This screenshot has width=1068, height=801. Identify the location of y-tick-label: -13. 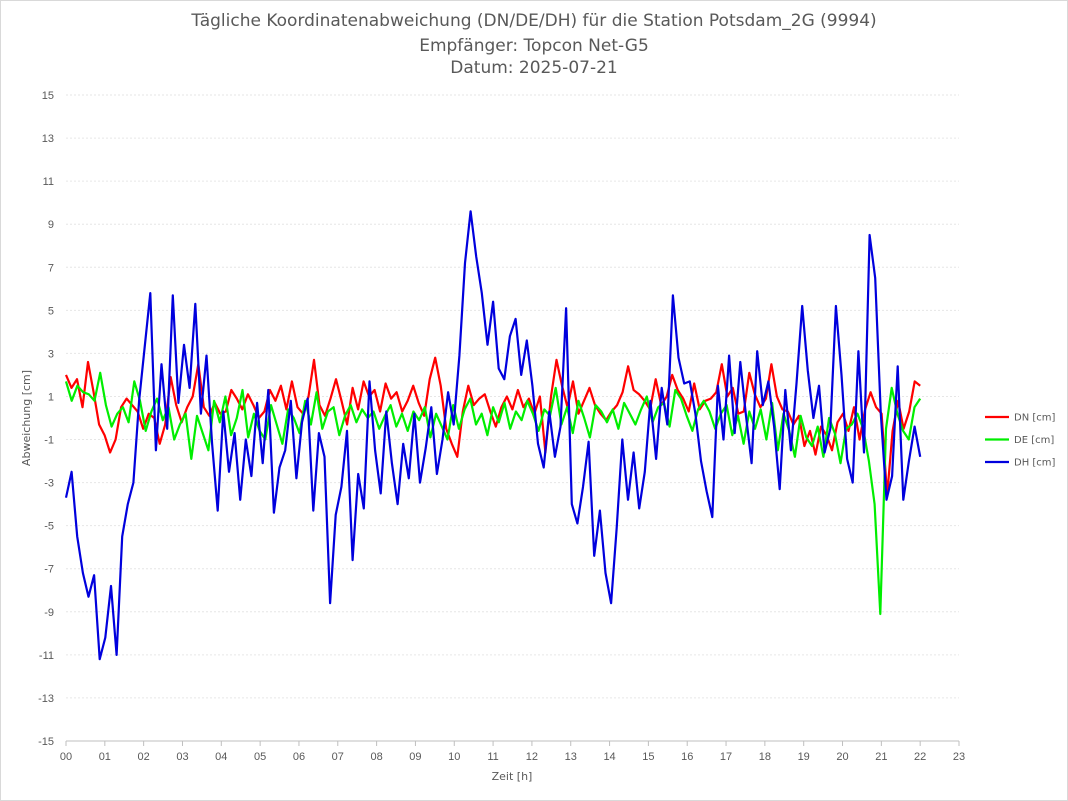
(46, 699).